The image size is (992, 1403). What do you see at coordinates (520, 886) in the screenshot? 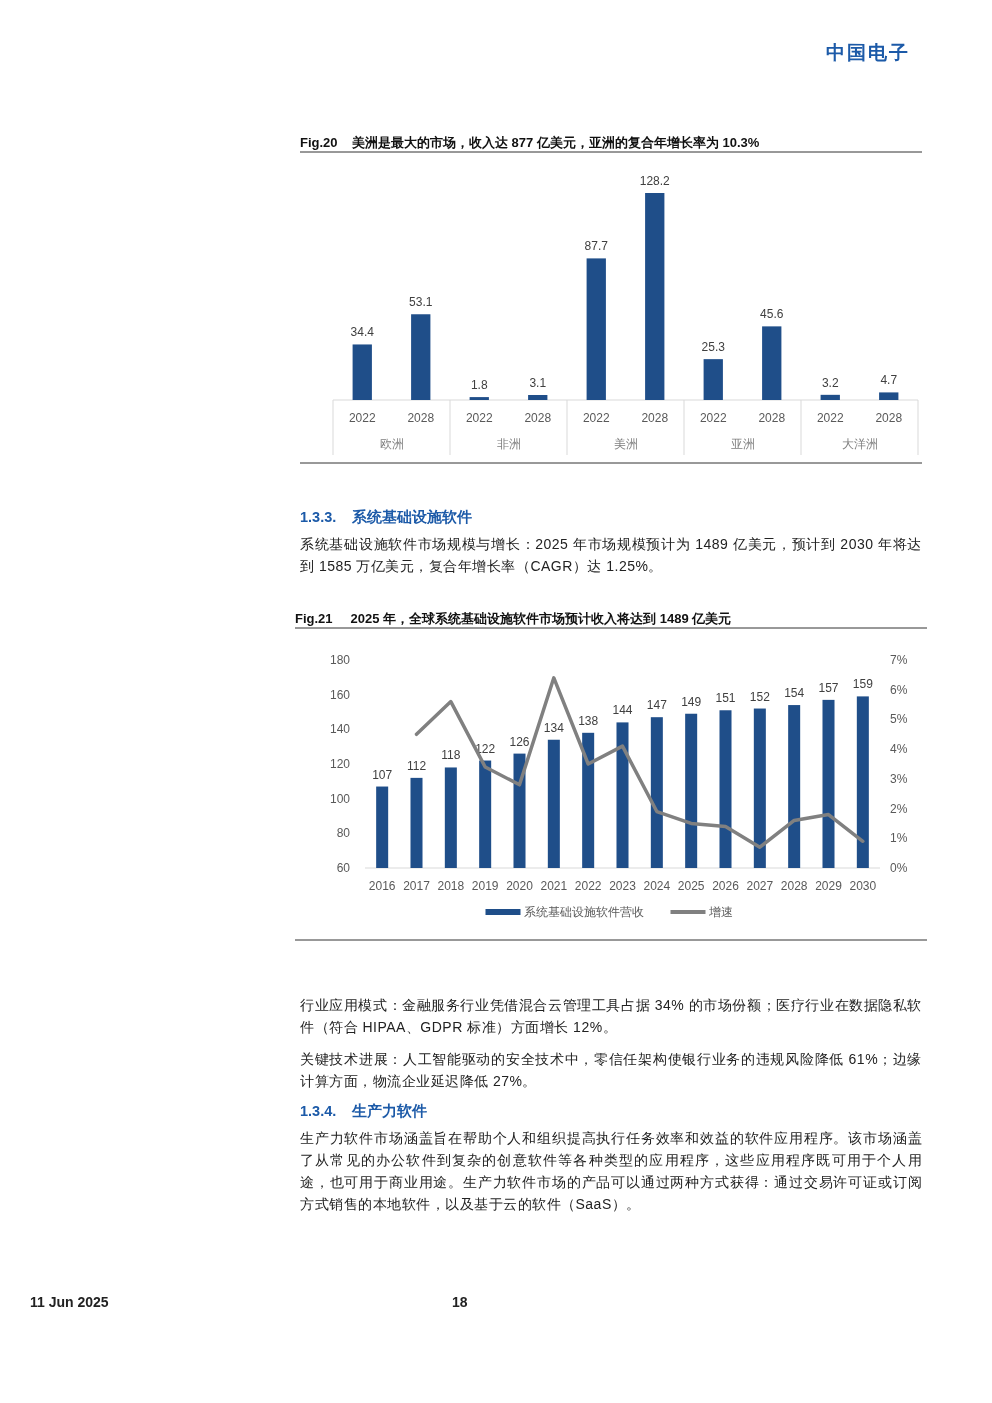
I see `x-tick-label: 2020` at bounding box center [520, 886].